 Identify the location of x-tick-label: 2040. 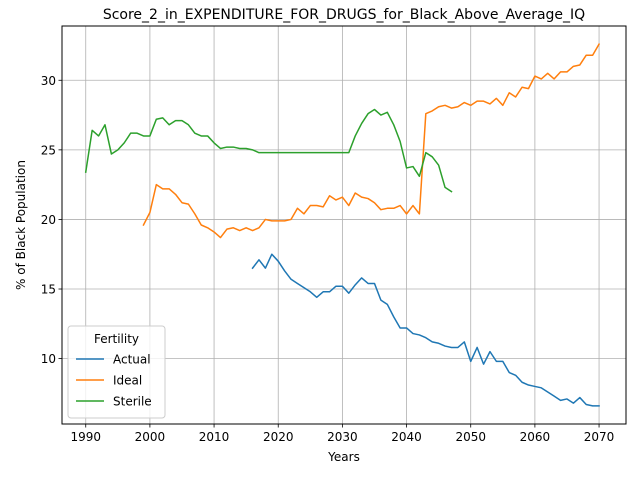
(406, 437).